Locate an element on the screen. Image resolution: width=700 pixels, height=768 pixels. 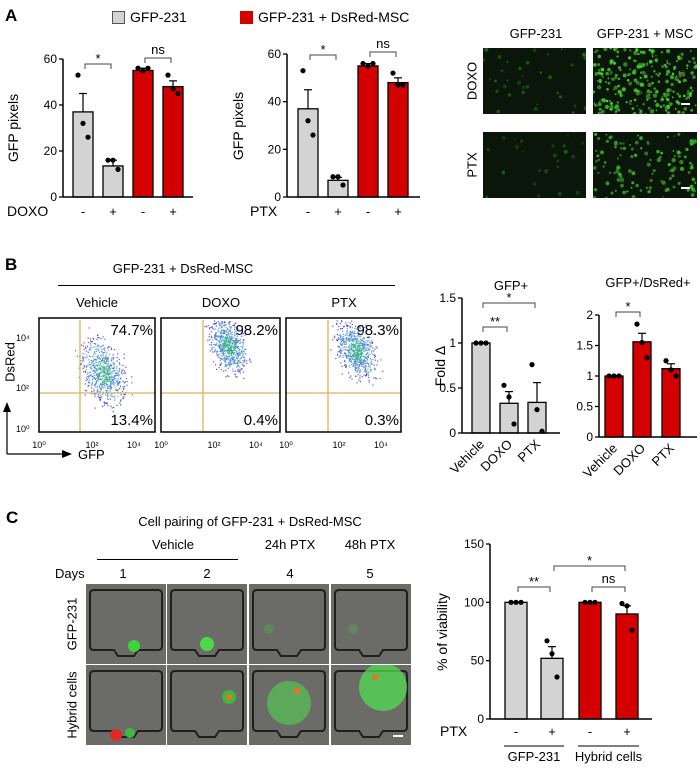
y-tick-label: 1 is located at coordinates (452, 343).